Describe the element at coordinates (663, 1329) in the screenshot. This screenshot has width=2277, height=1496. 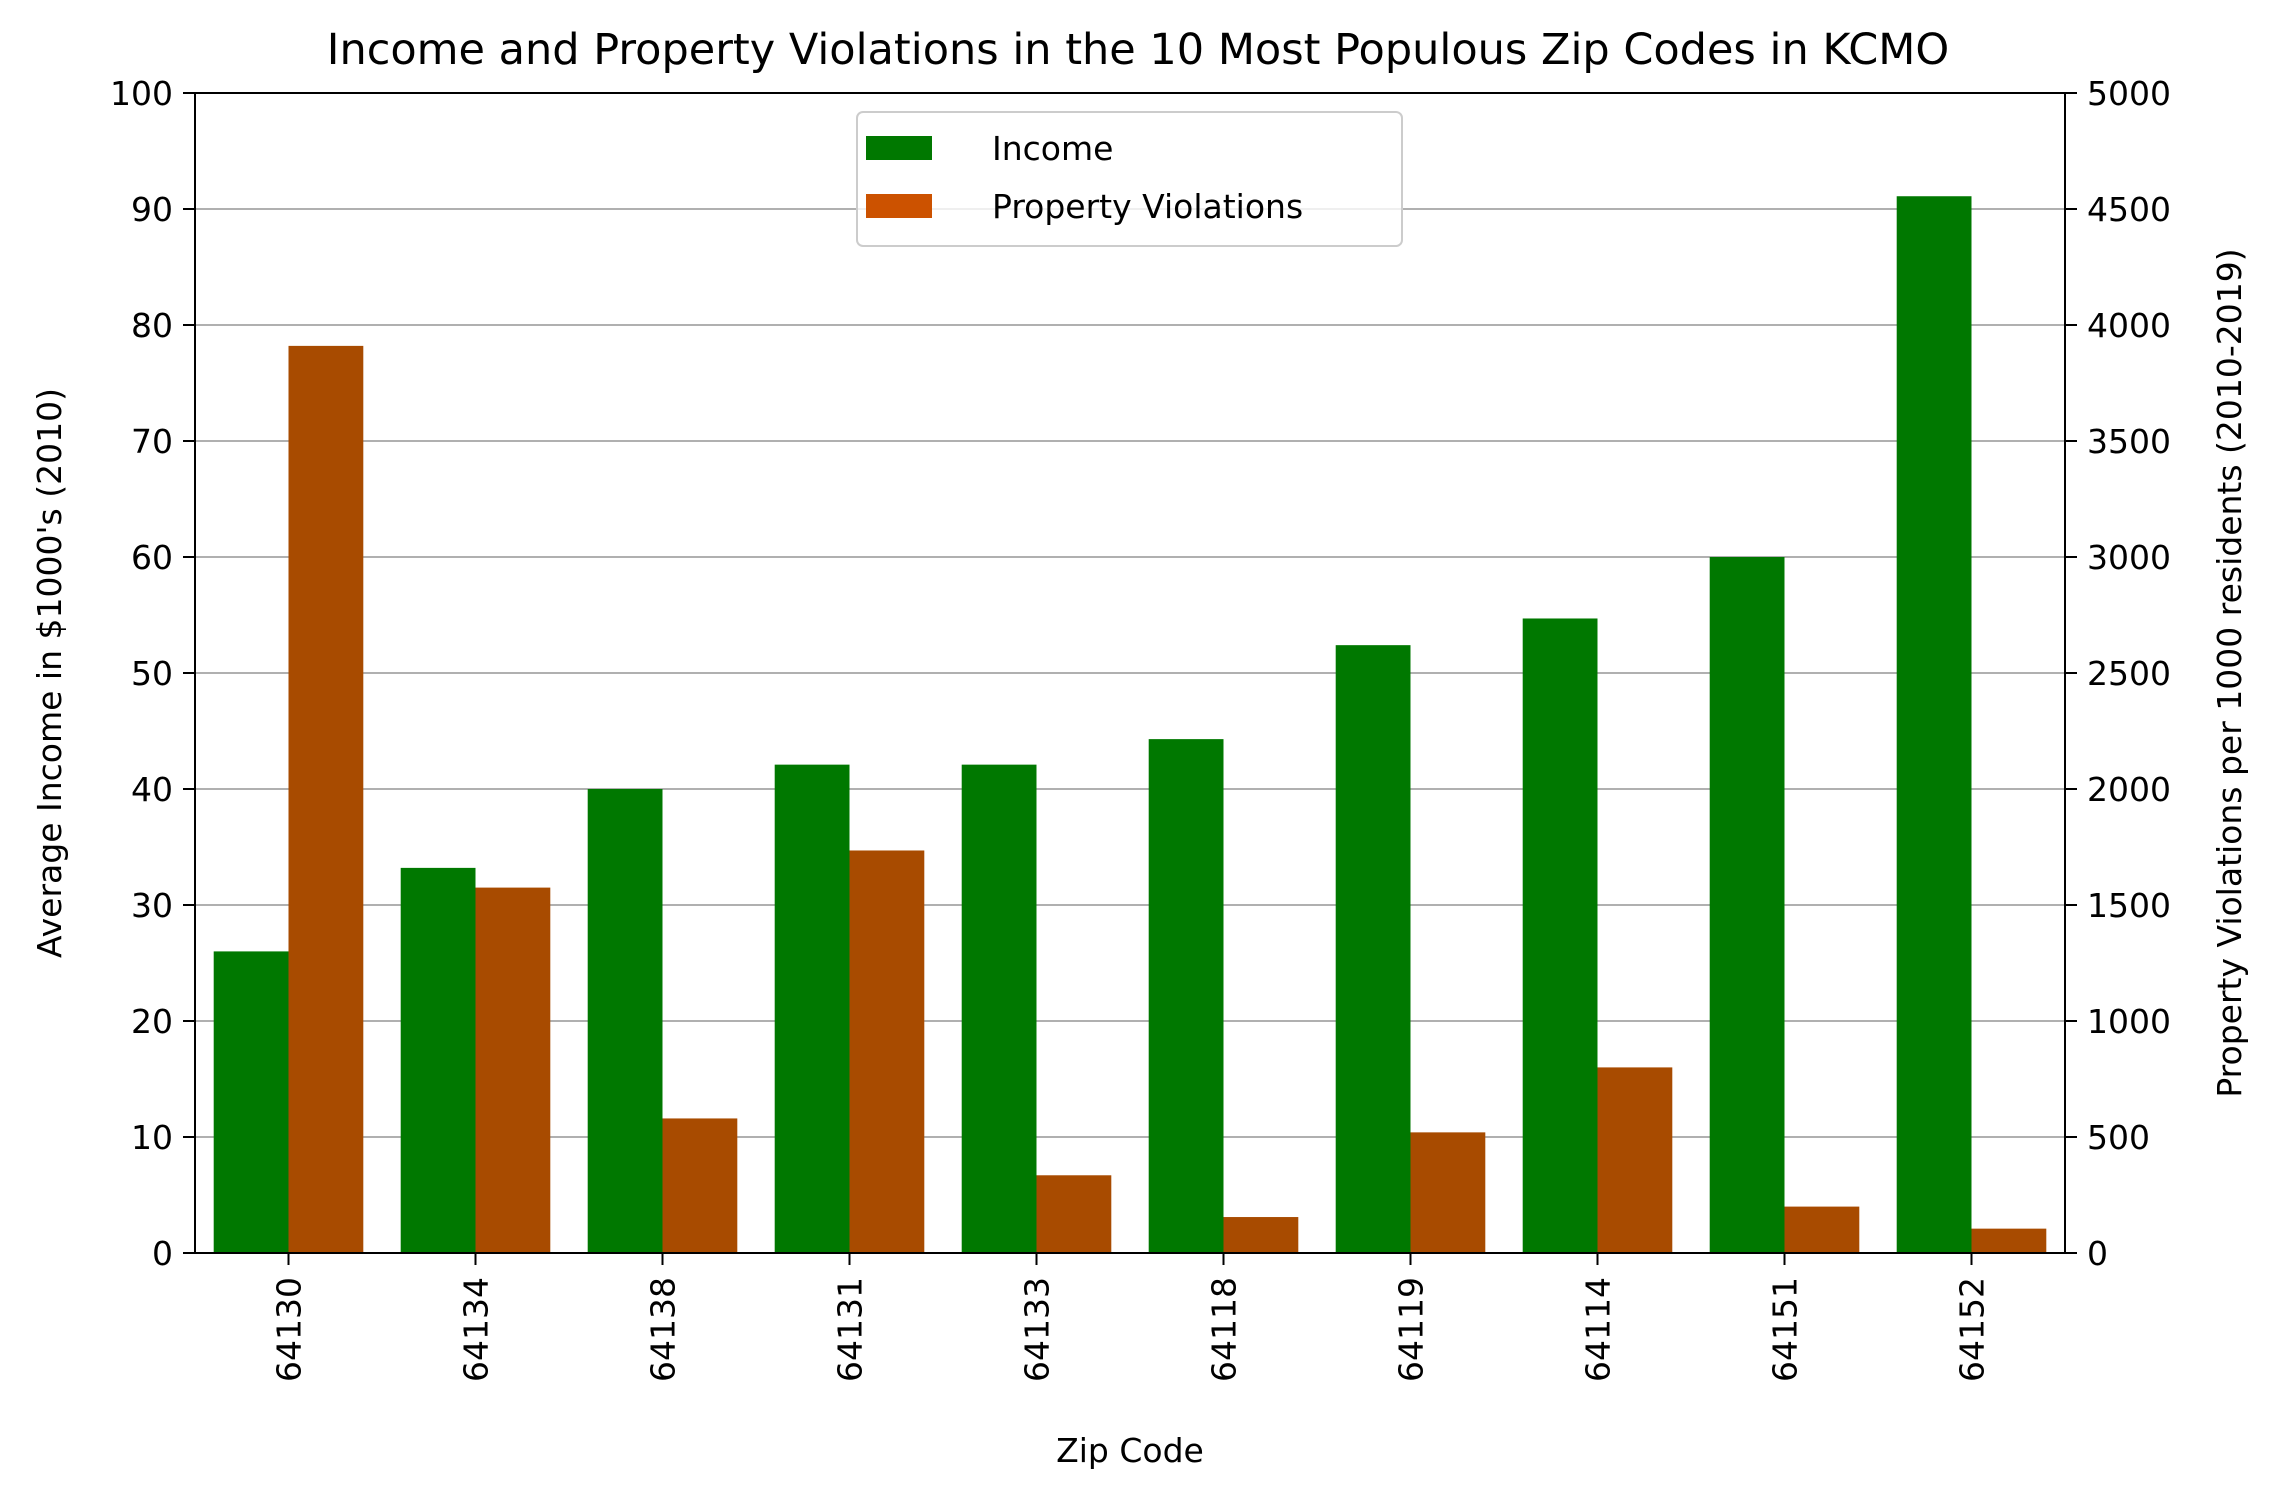
I see `x-tick-label: 64138` at that location.